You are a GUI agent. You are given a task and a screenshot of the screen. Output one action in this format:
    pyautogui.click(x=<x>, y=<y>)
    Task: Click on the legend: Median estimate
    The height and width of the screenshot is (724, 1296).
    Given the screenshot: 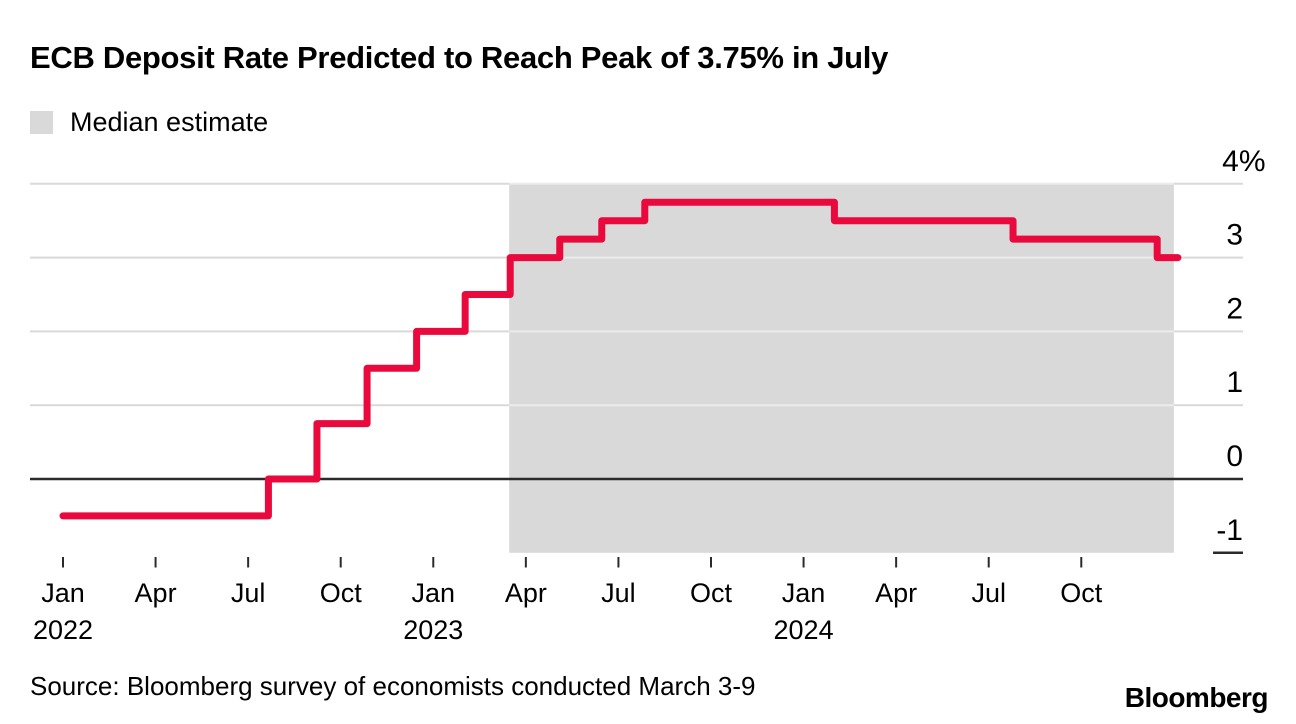 What is the action you would take?
    pyautogui.click(x=149, y=122)
    